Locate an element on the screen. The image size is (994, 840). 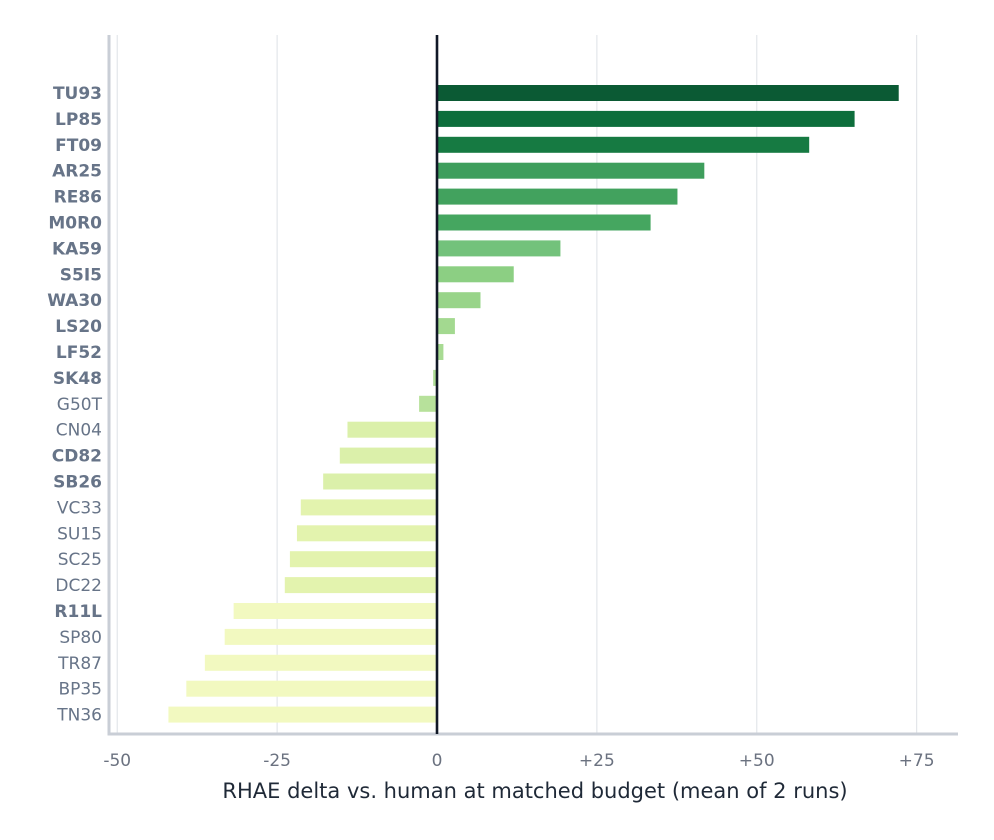
category-label-ls20: LS20 is located at coordinates (78, 327).